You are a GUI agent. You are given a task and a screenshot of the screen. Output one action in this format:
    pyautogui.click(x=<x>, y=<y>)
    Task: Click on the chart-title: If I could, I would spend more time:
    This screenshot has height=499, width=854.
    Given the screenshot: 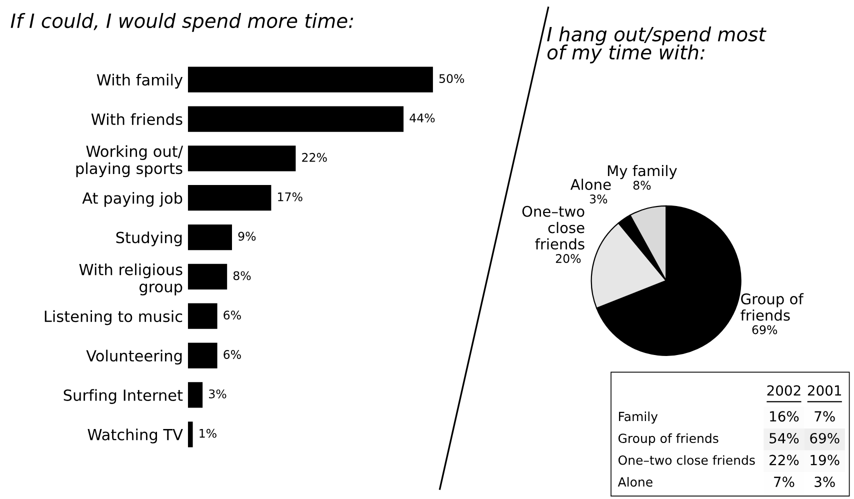 What is the action you would take?
    pyautogui.click(x=182, y=22)
    